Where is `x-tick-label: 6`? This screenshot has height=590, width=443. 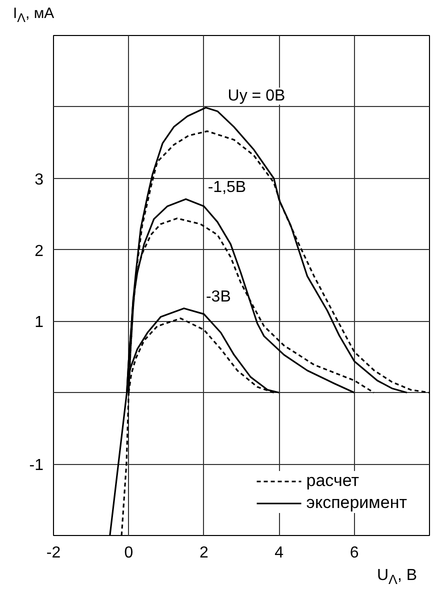 x-tick-label: 6 is located at coordinates (354, 553).